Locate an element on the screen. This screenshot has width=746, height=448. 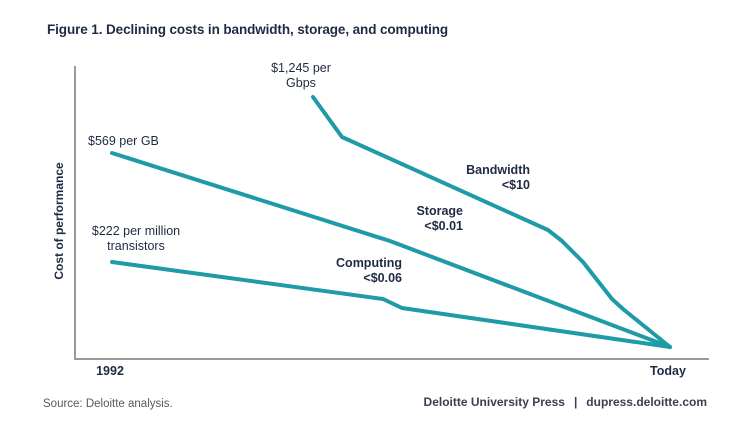
computing-line is located at coordinates (391, 304).